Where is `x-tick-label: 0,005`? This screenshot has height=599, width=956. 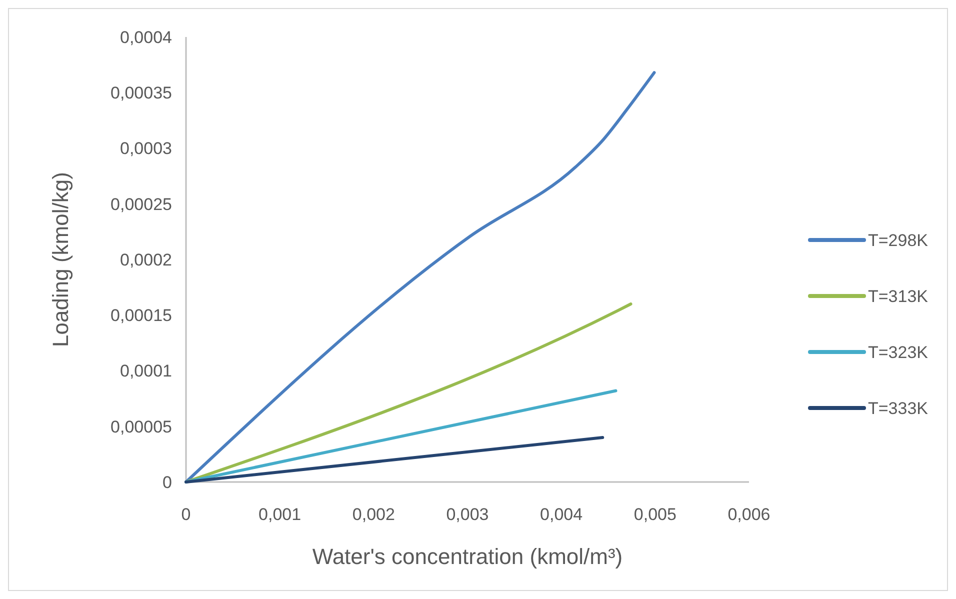 x-tick-label: 0,005 is located at coordinates (655, 514).